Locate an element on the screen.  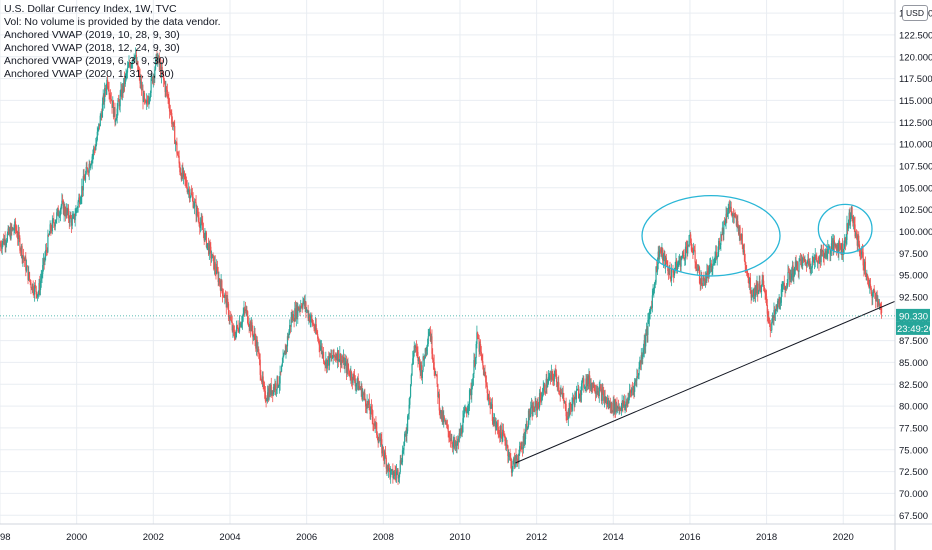
time-tick-label: 2006 is located at coordinates (306, 537).